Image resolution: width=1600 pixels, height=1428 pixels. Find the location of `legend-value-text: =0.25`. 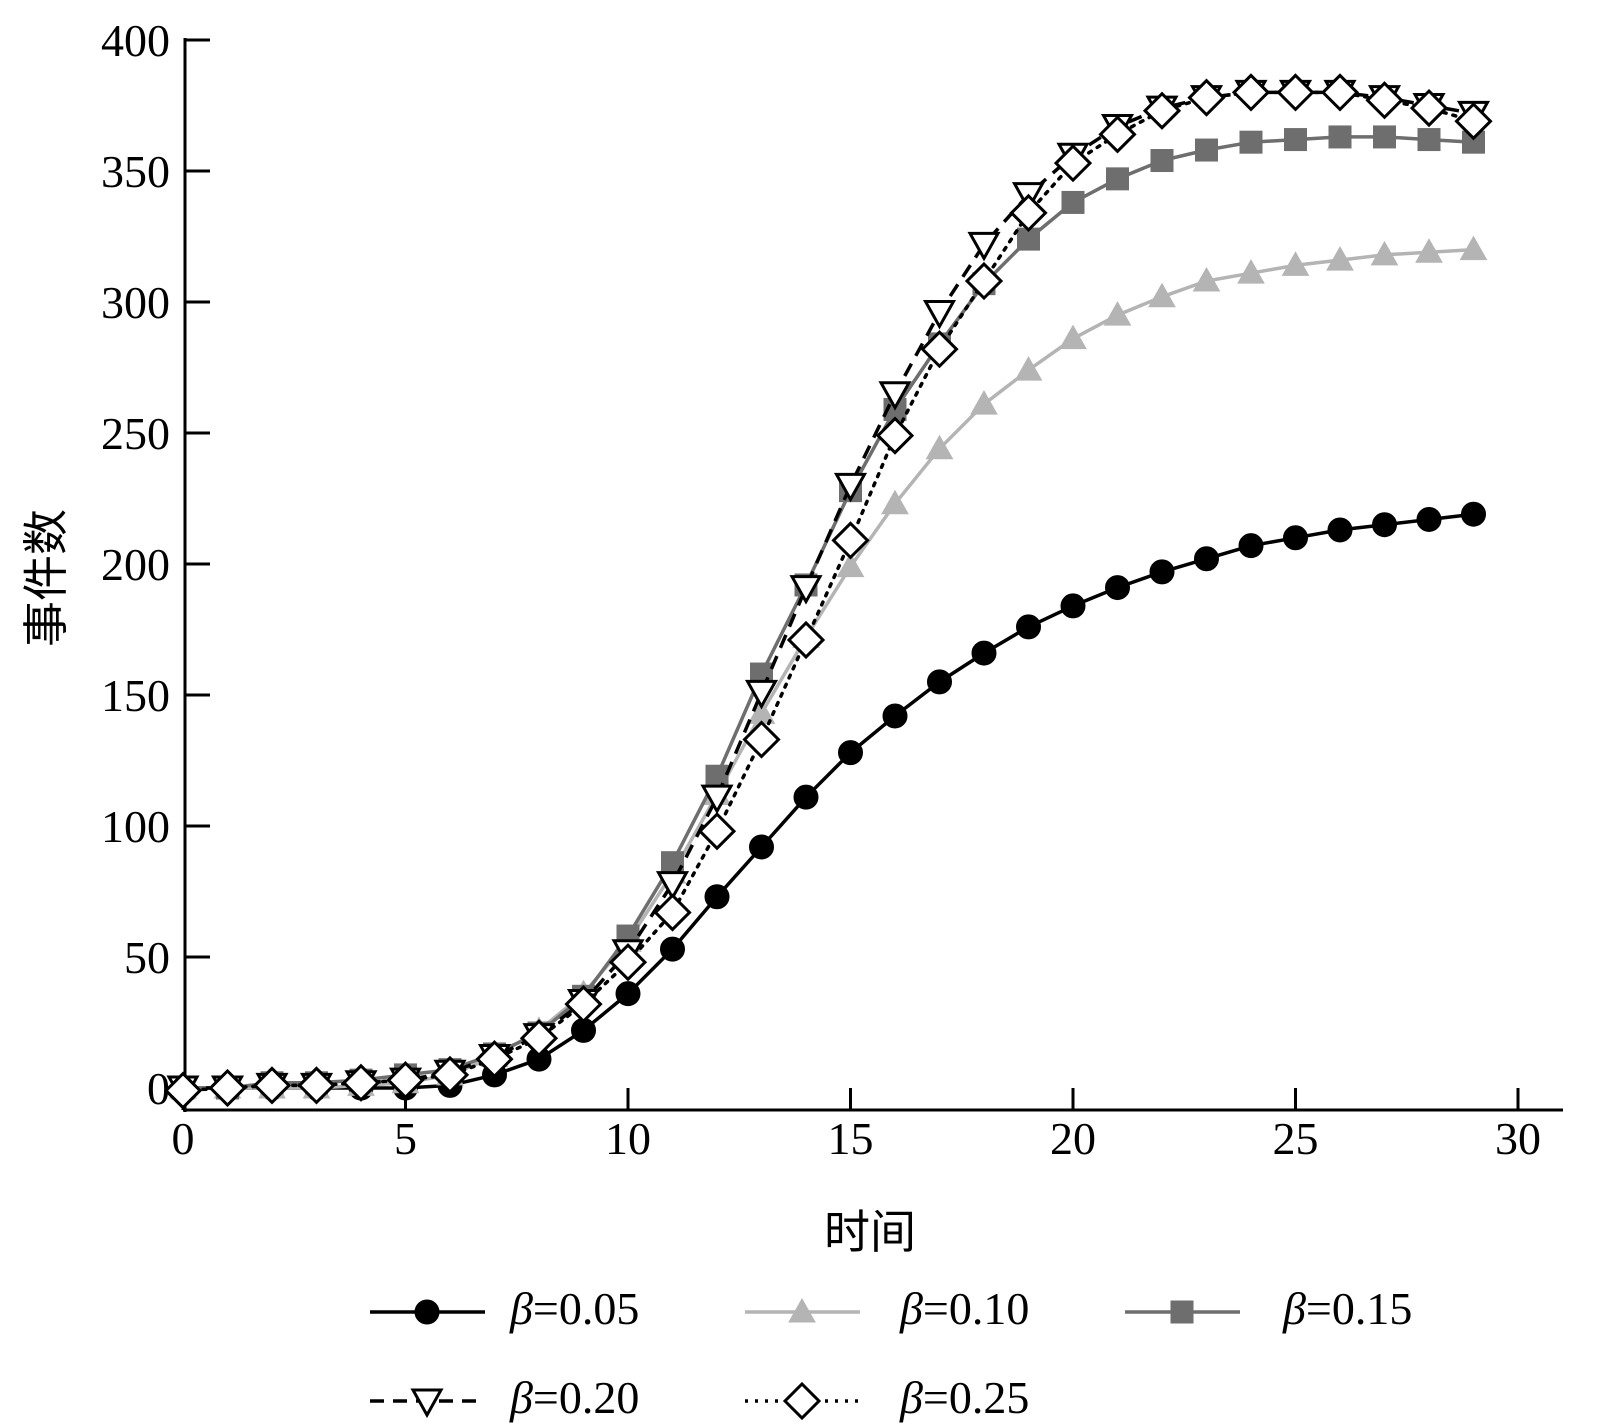

legend-value-text: =0.25 is located at coordinates (976, 1397).